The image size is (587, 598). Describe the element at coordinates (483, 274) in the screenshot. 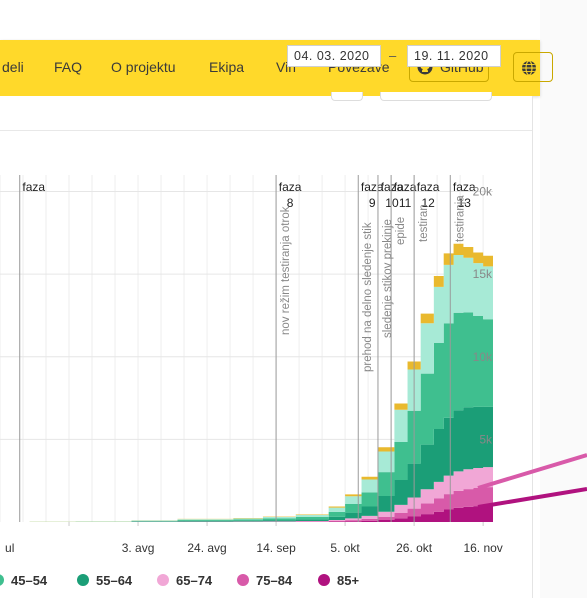

I see `y-tick-label: 15k` at that location.